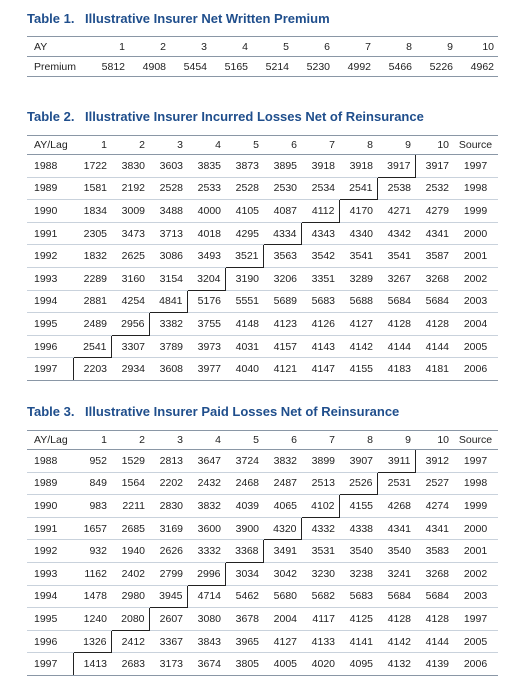 The height and width of the screenshot is (680, 530). Describe the element at coordinates (207, 18) in the screenshot. I see `table1-title-text: Illustrative Insurer Net Written Premium` at that location.